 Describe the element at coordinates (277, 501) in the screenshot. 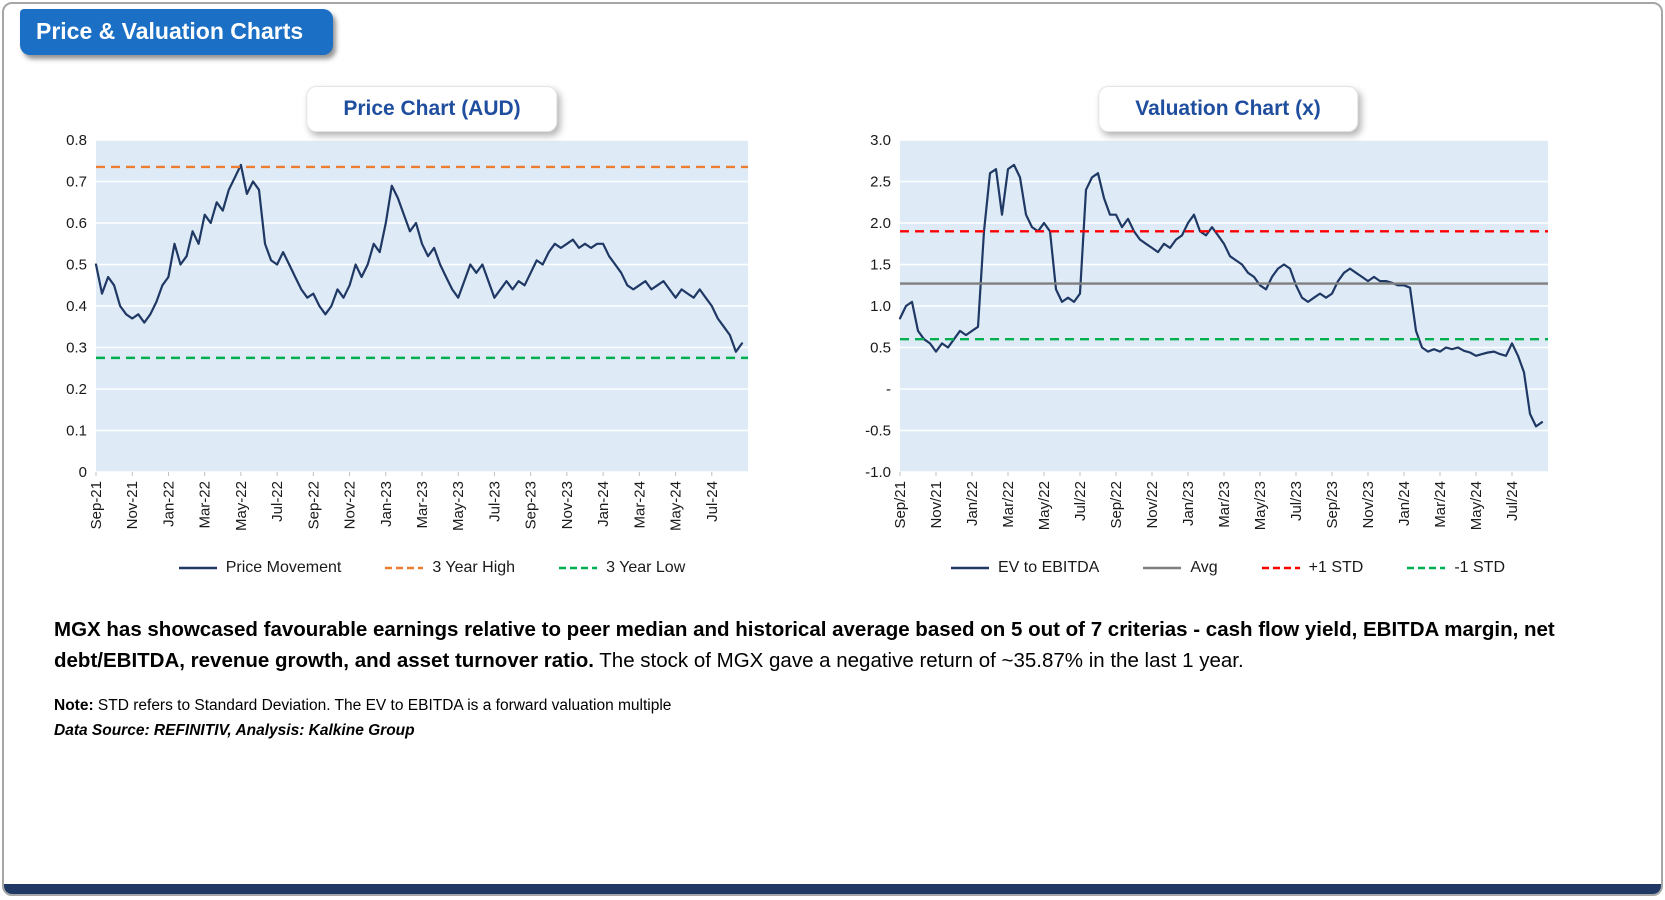

I see `svg-text: Jul-22` at that location.